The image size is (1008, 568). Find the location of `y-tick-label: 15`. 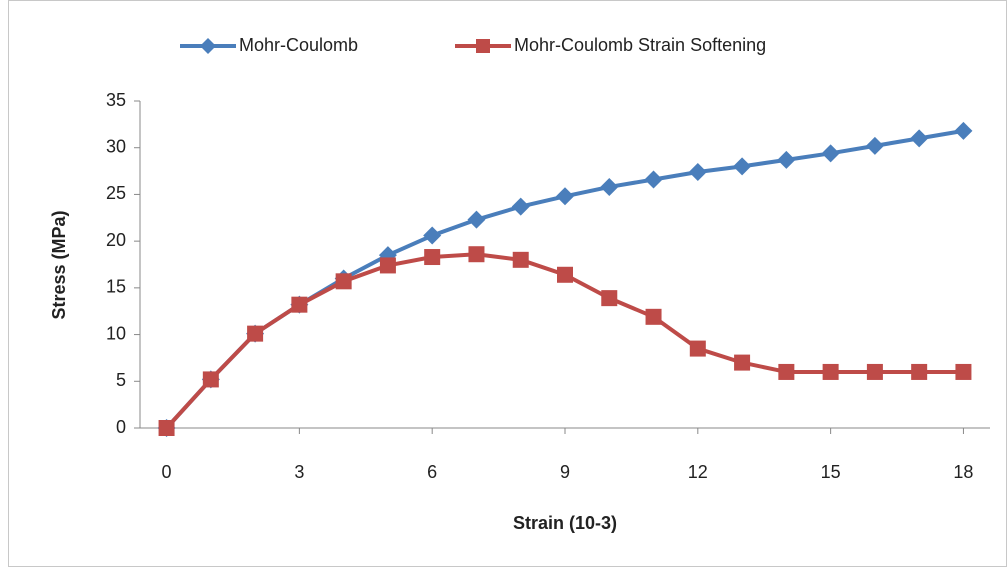

y-tick-label: 15 is located at coordinates (116, 287).